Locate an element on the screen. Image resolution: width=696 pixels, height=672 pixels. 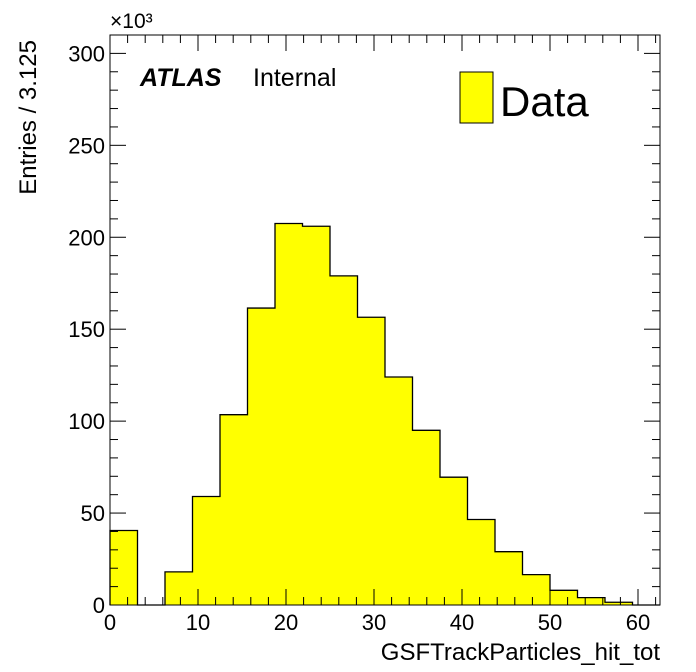
x-axis-title: GSFTrackParticles_hit_tot is located at coordinates (521, 652).